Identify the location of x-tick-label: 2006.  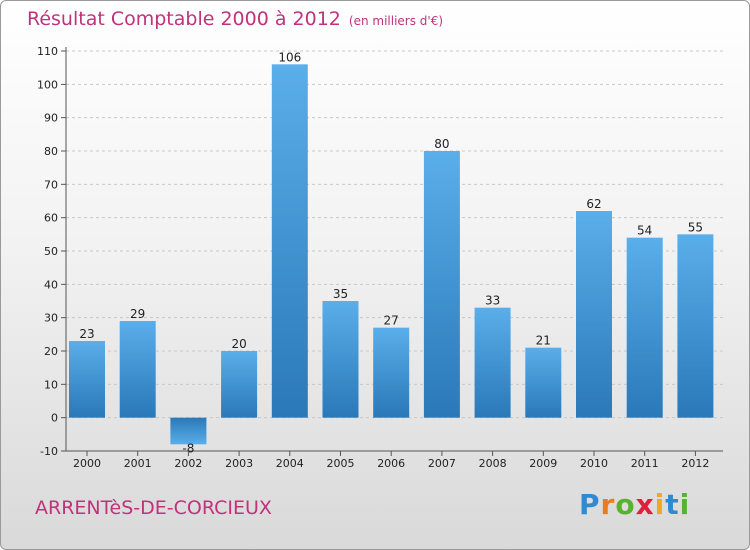
(391, 463).